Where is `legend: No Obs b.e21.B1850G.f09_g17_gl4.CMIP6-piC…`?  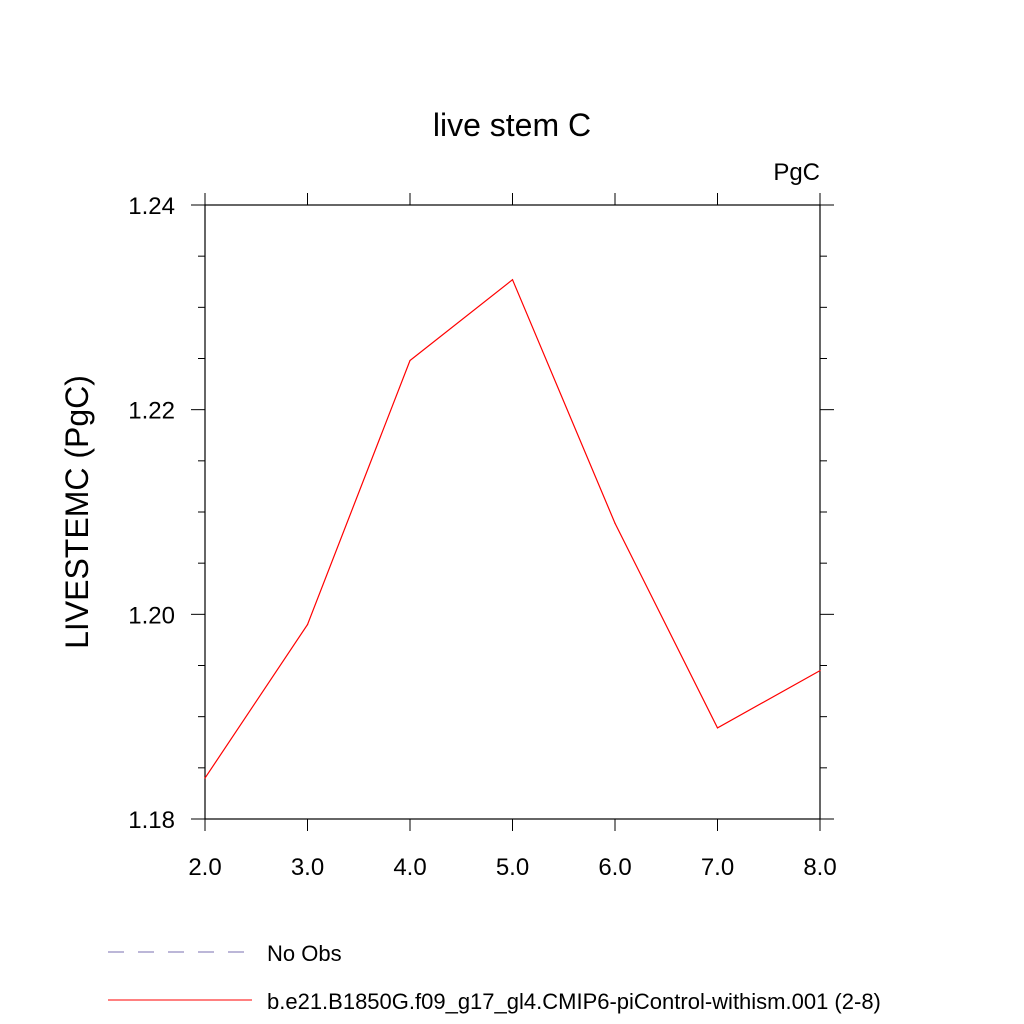
legend: No Obs b.e21.B1850G.f09_g17_gl4.CMIP6-piC… is located at coordinates (494, 977).